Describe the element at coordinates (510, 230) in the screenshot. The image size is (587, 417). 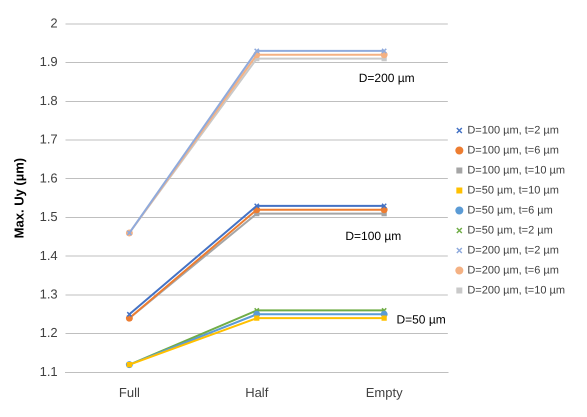
I see `legend-label: D=50 µm, t=2 µm` at that location.